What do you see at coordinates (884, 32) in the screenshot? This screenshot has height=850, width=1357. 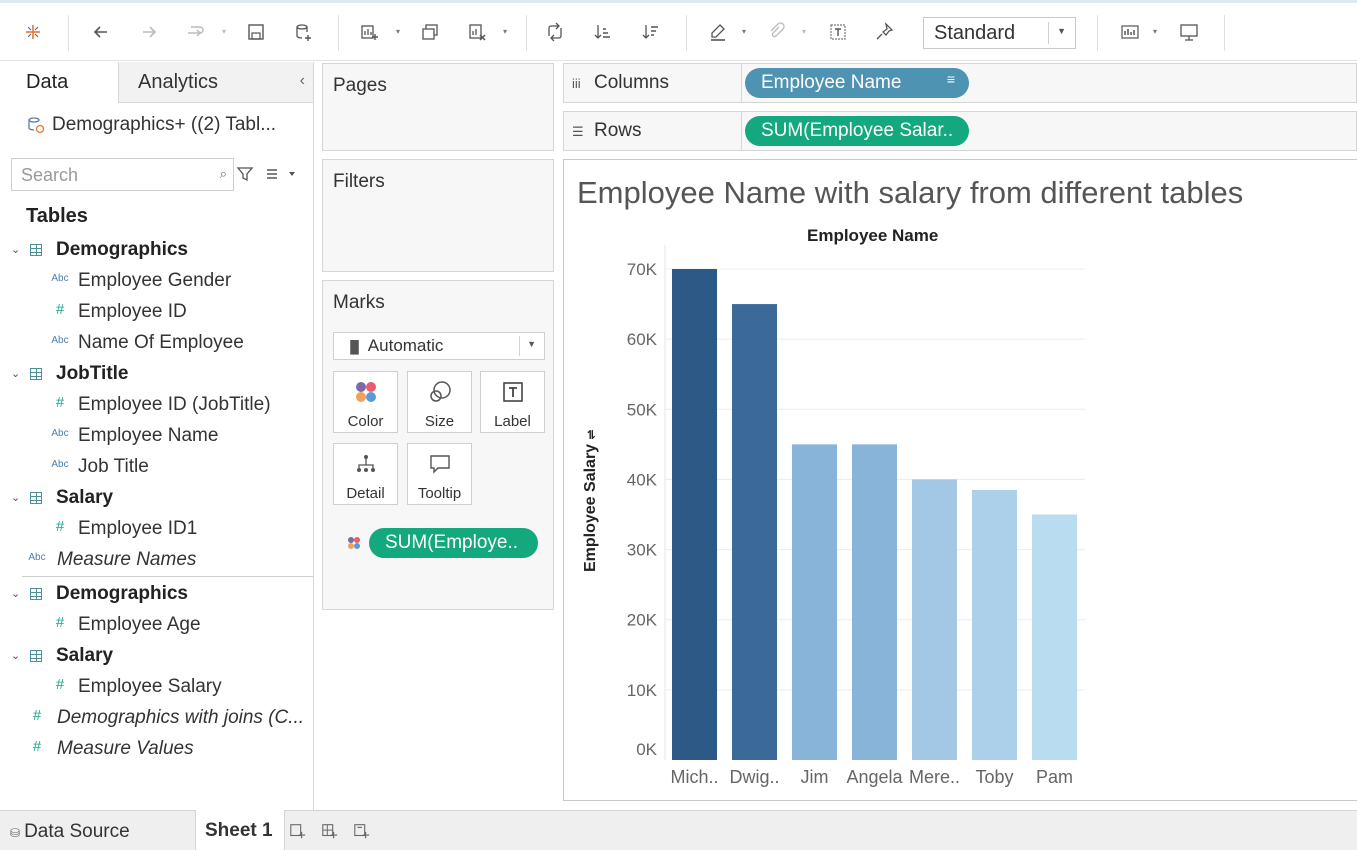 I see `fix-axes-icon` at bounding box center [884, 32].